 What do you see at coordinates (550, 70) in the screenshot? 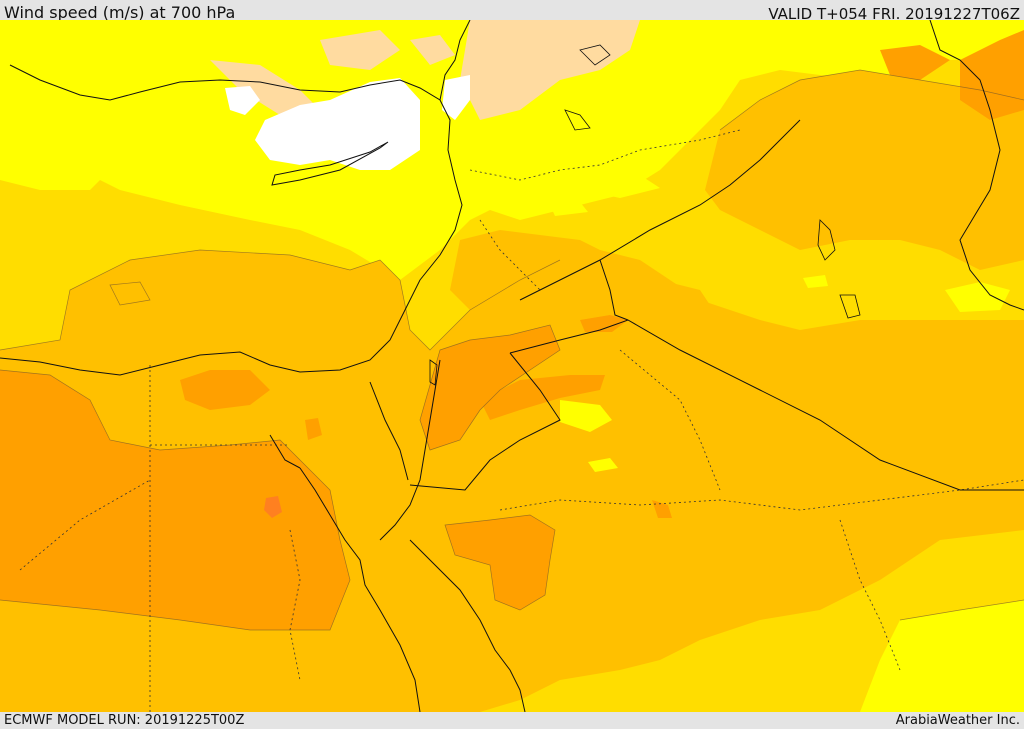
I see `field-peach-turkey` at bounding box center [550, 70].